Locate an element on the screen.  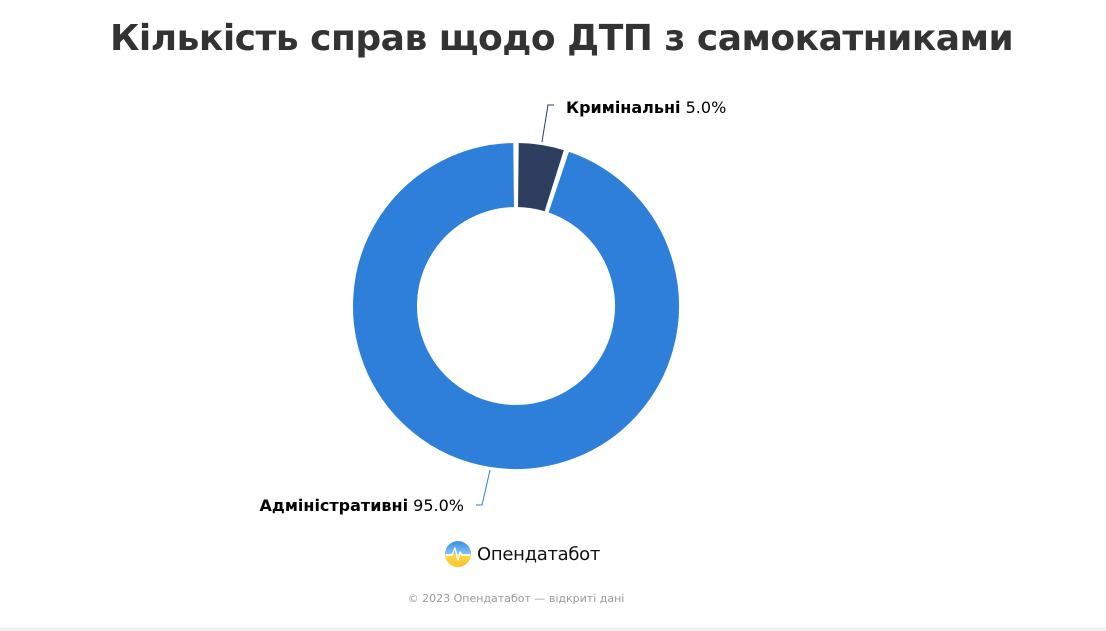
footer-copyright: © 2023 Опендатабот — відкриті дані is located at coordinates (516, 598).